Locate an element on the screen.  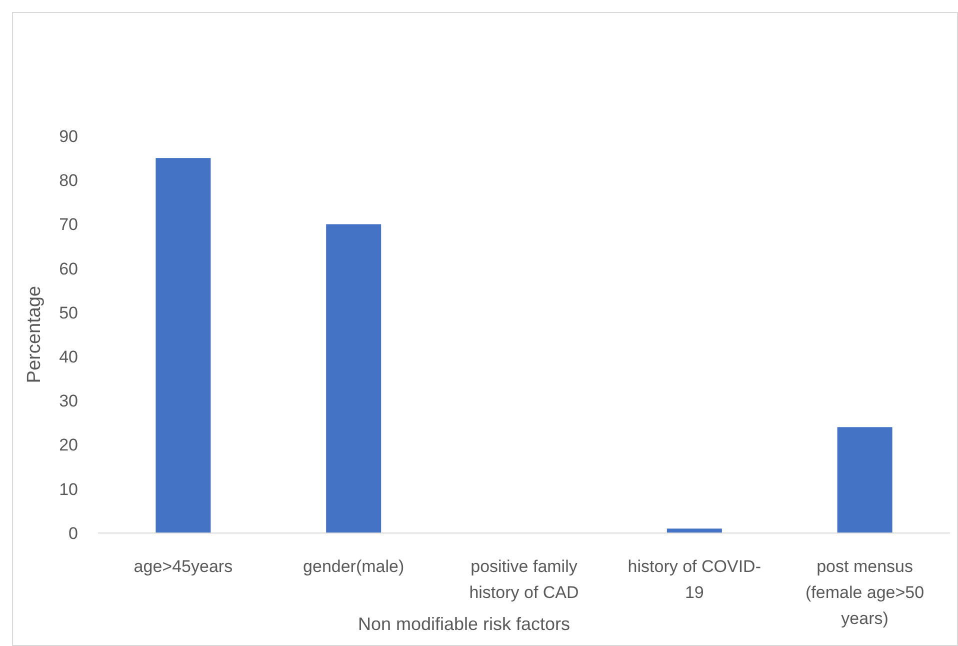
y-tick-label: 10 is located at coordinates (68, 489).